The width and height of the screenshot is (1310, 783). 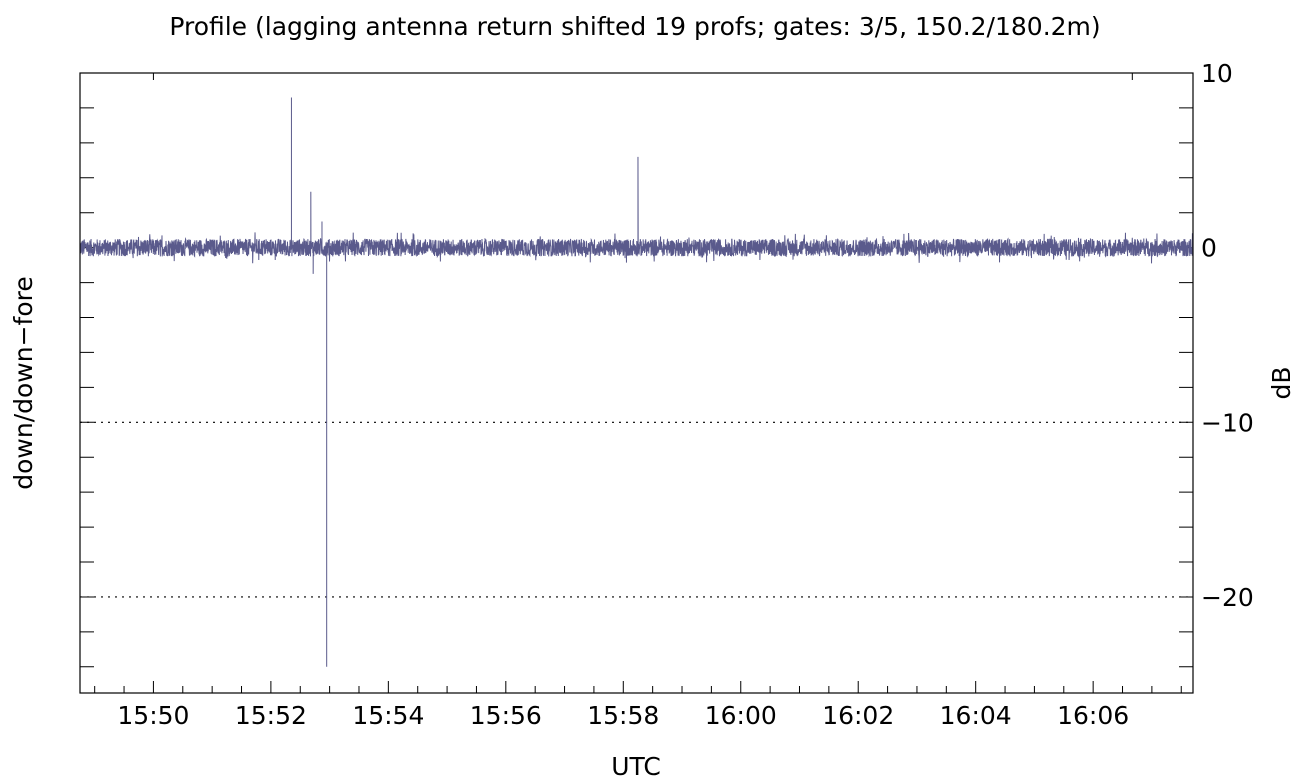 I want to click on x-tick-label: 16:00, so click(x=741, y=715).